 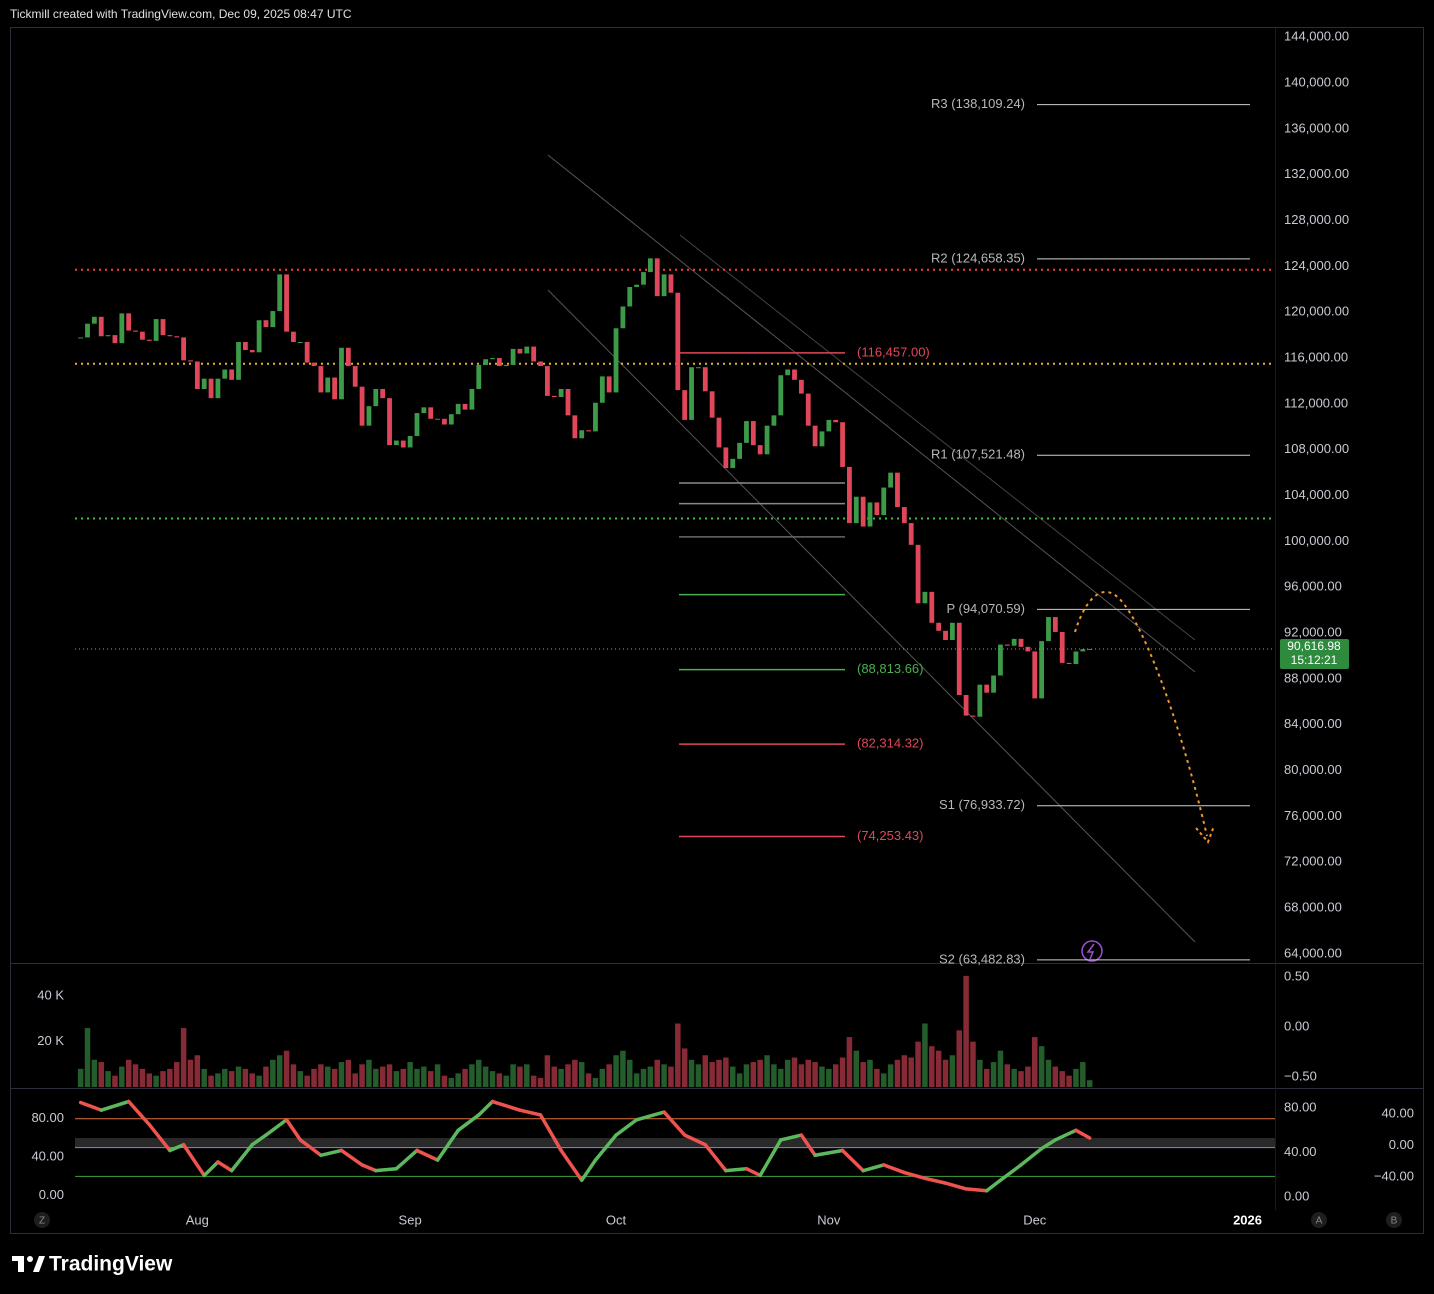 What do you see at coordinates (410, 1219) in the screenshot?
I see `x-tick-label: Sep` at bounding box center [410, 1219].